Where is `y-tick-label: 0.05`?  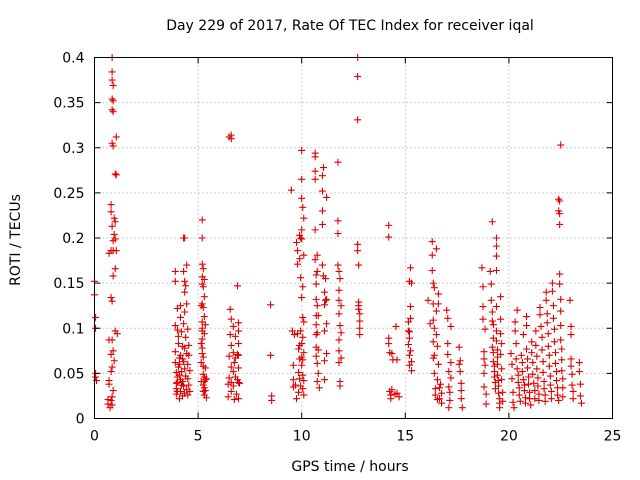 y-tick-label: 0.05 is located at coordinates (68, 374).